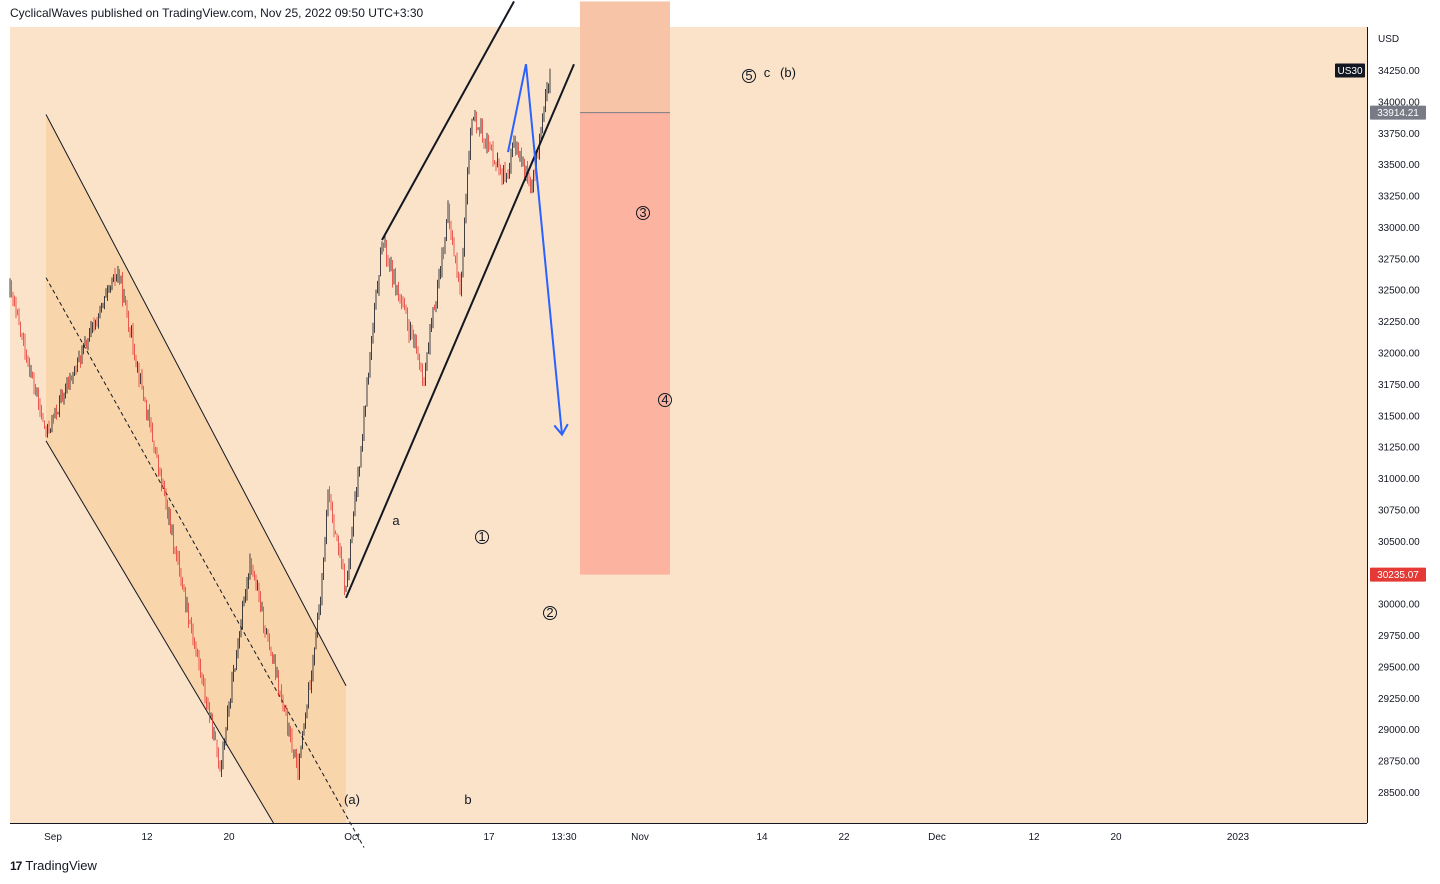 The image size is (1440, 884). What do you see at coordinates (1399, 71) in the screenshot?
I see `y-tick-label: 34250.00` at bounding box center [1399, 71].